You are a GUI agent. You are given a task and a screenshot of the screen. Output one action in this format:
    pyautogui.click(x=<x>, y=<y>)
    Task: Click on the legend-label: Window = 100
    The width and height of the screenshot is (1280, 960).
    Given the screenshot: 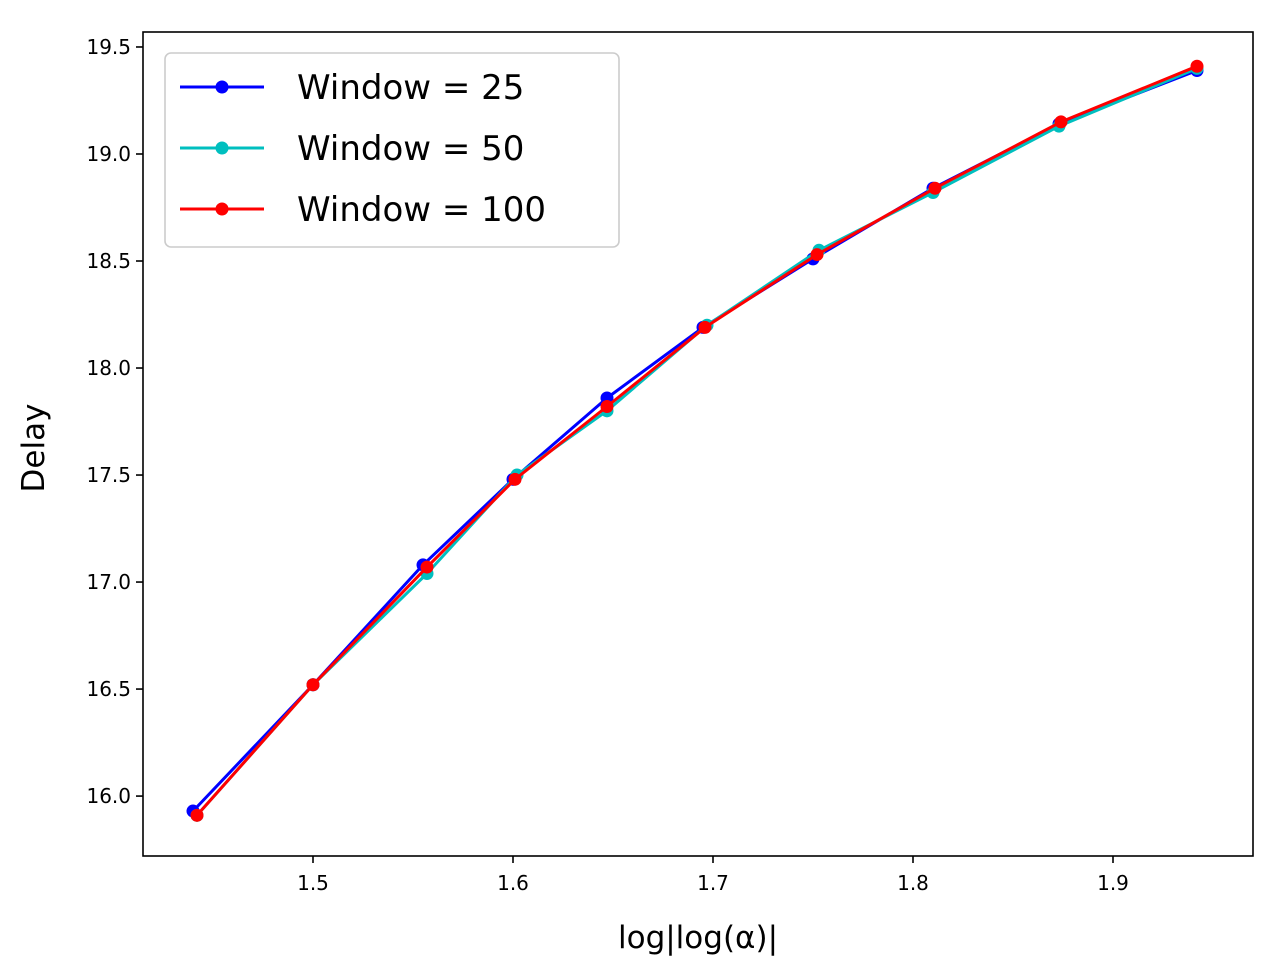 What is the action you would take?
    pyautogui.click(x=421, y=210)
    